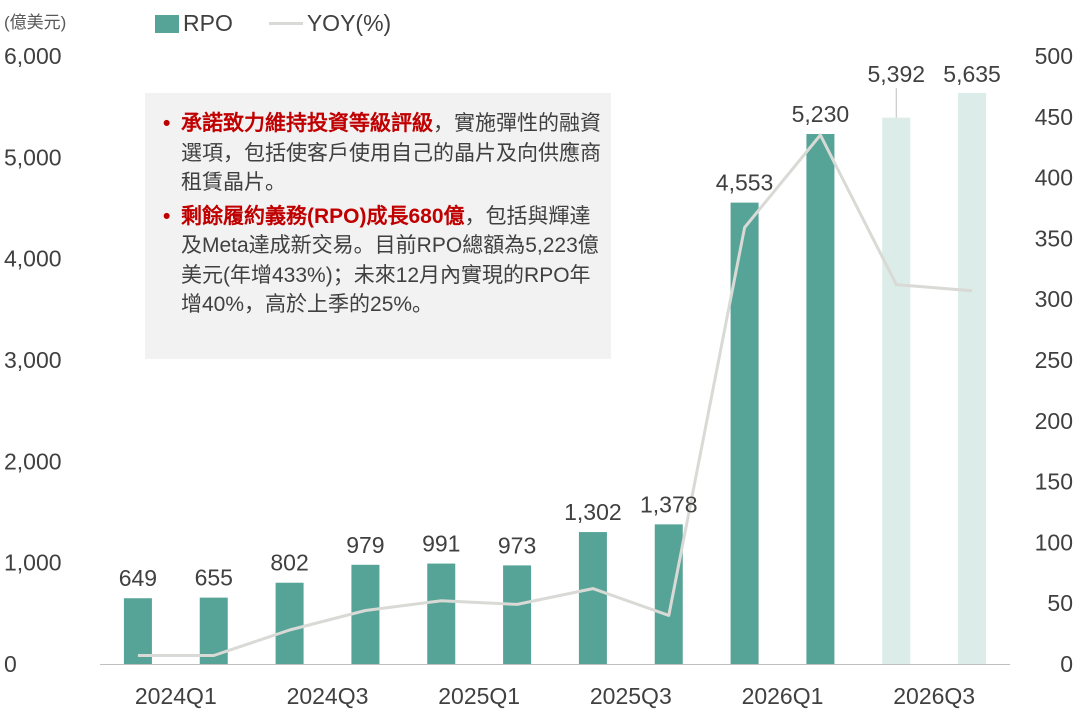 This screenshot has height=718, width=1077. Describe the element at coordinates (668, 594) in the screenshot. I see `bar-rpo-2025Q4` at that location.